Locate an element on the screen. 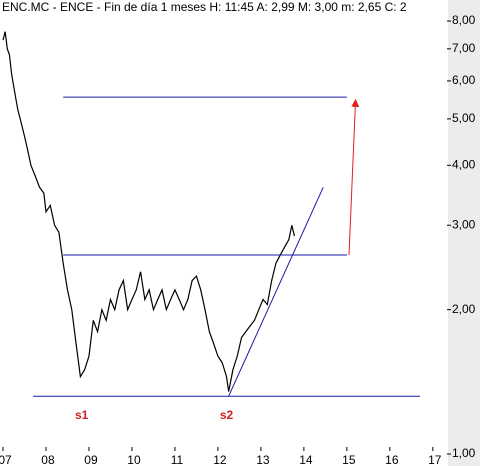 The image size is (480, 466). y-tick-label: 6,00 is located at coordinates (464, 80).